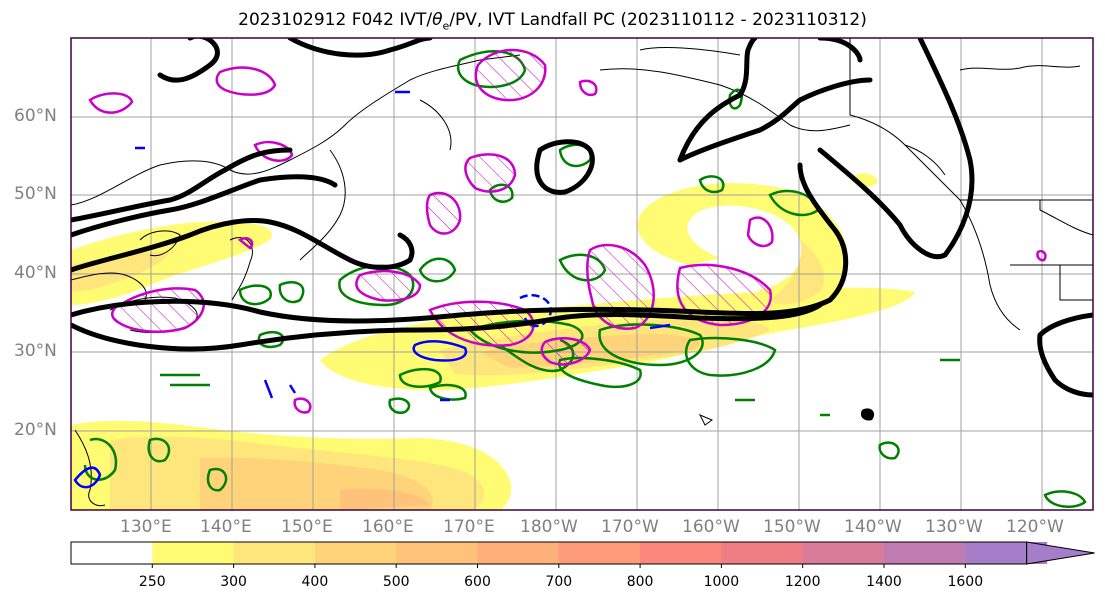  What do you see at coordinates (35, 430) in the screenshot?
I see `lat-label-20: 20°N` at bounding box center [35, 430].